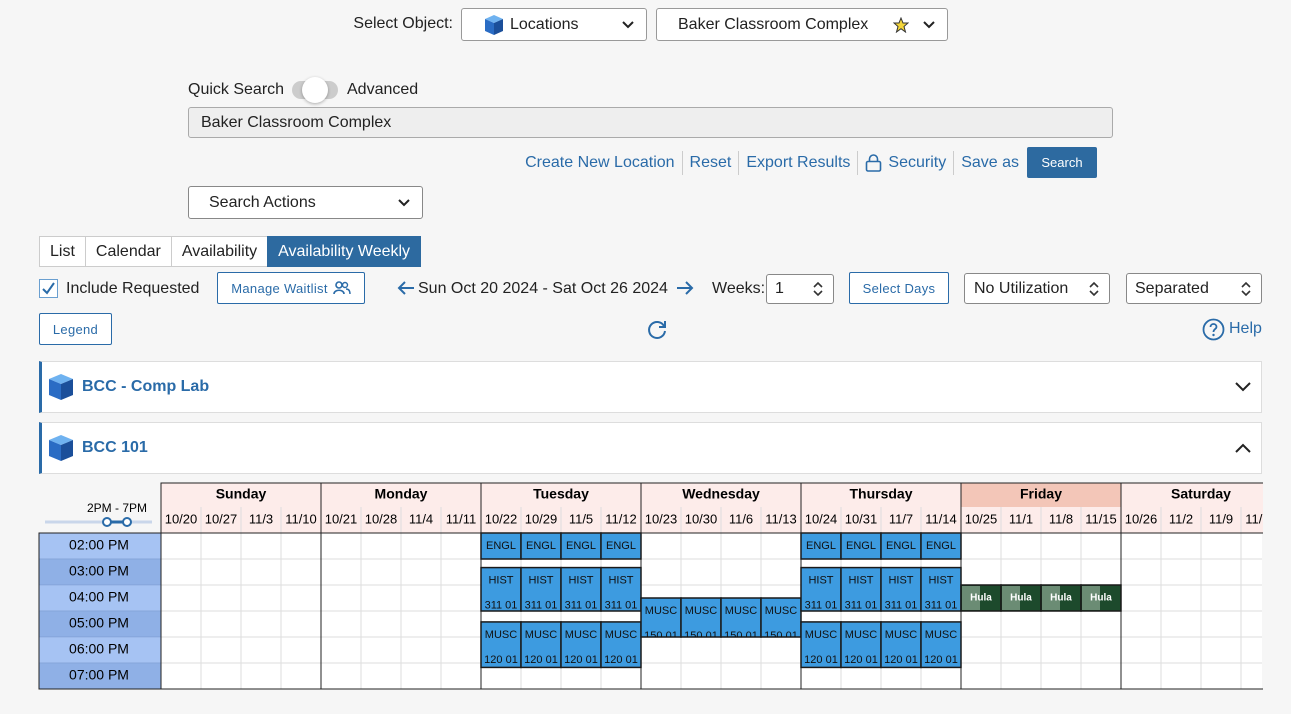 This screenshot has width=1291, height=714. I want to click on object-type-select: Locations, so click(554, 24).